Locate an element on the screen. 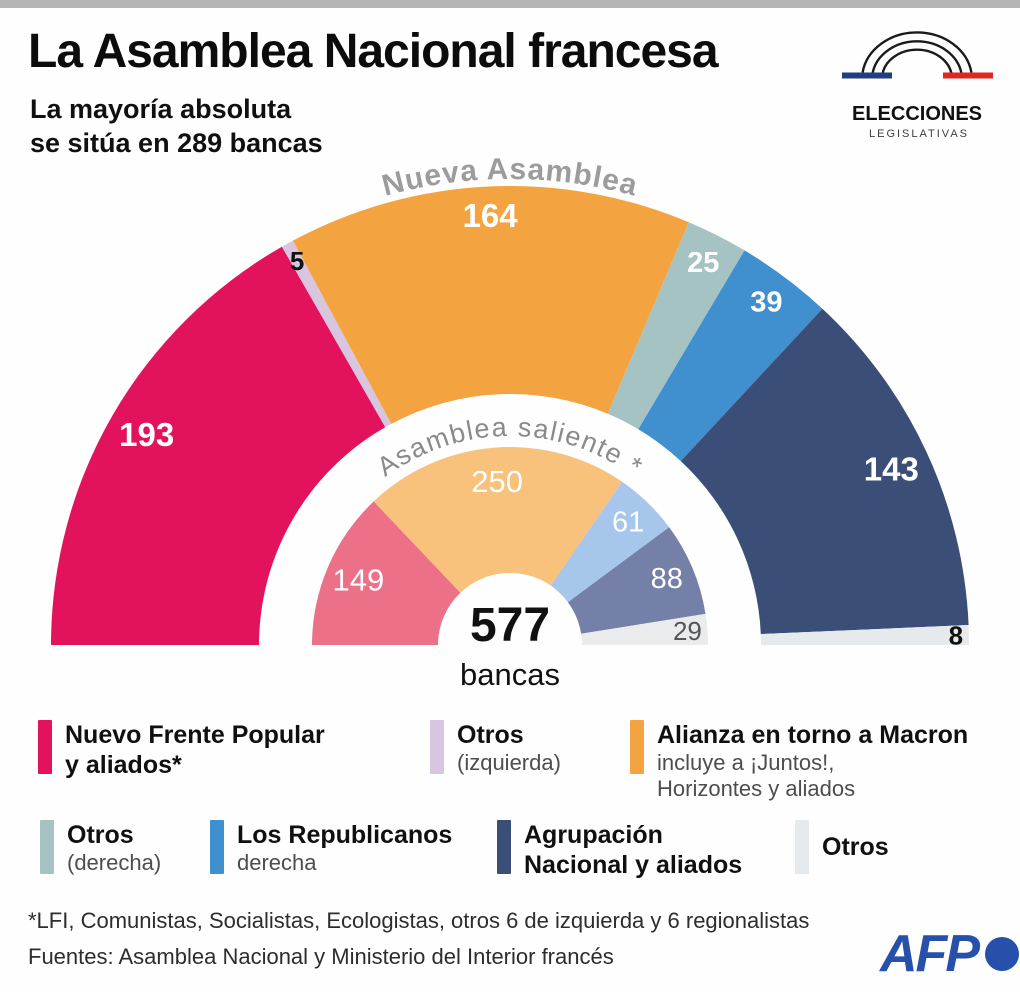  legend-label: Alianza en torno a Macron is located at coordinates (813, 735).